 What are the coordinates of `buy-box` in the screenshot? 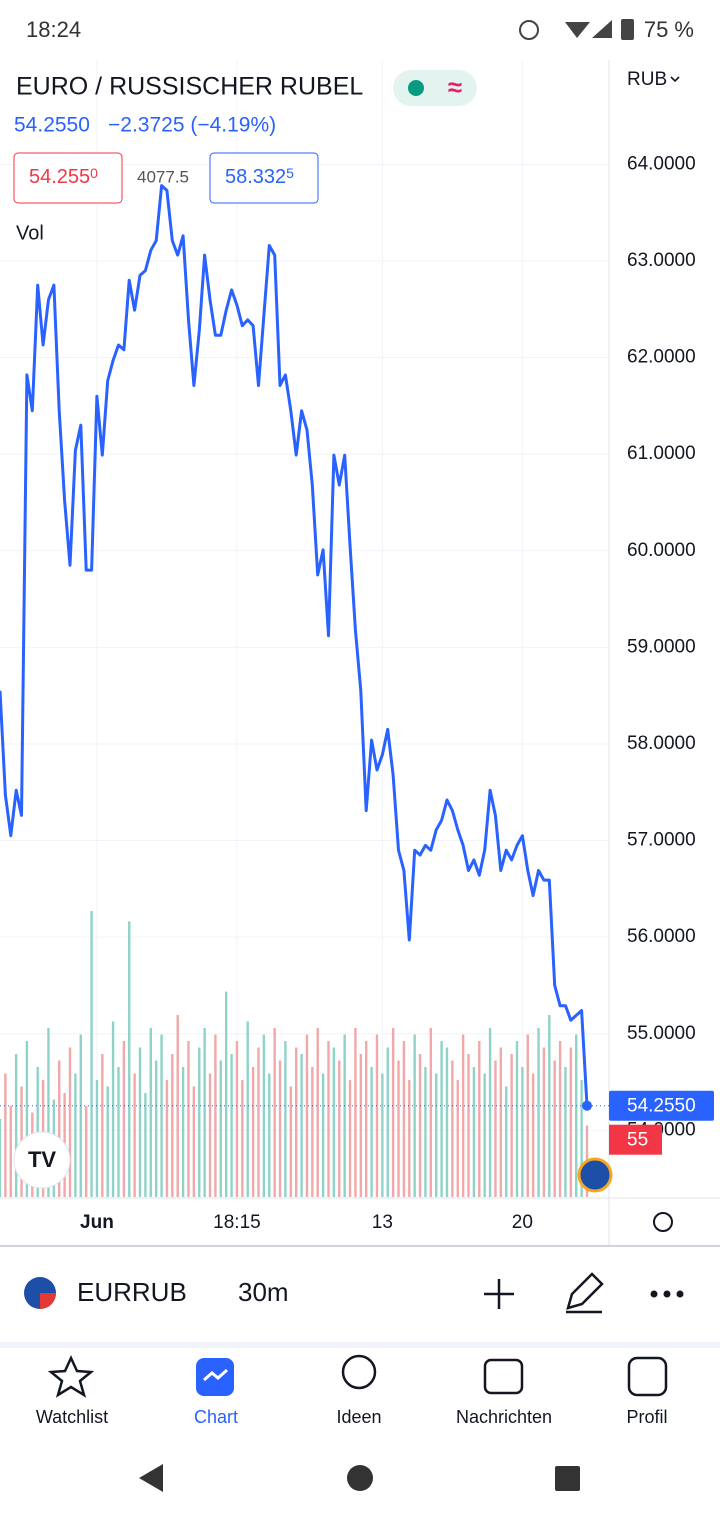 It's located at (264, 178).